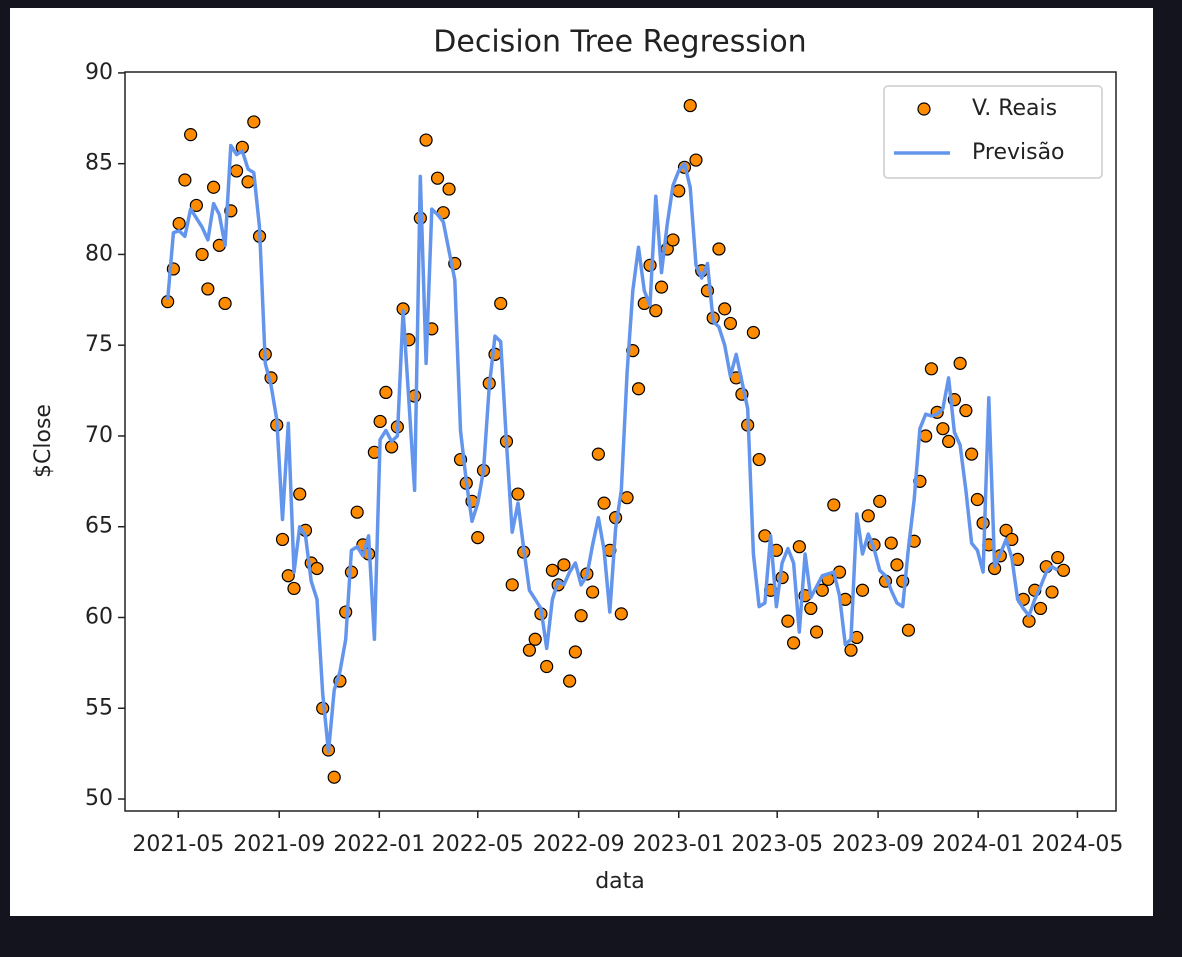 This screenshot has height=957, width=1182. What do you see at coordinates (99, 344) in the screenshot?
I see `y-tick-label: 75` at bounding box center [99, 344].